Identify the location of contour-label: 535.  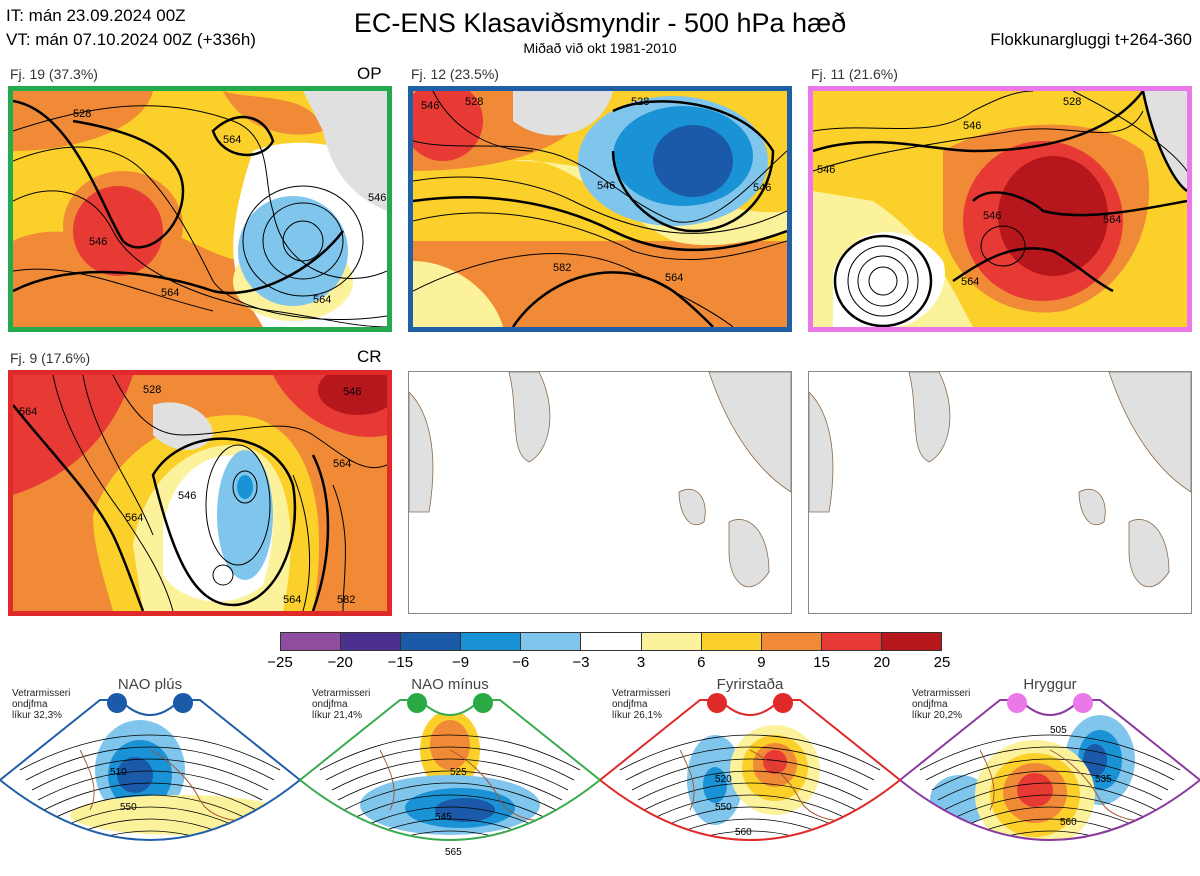
(1103, 779).